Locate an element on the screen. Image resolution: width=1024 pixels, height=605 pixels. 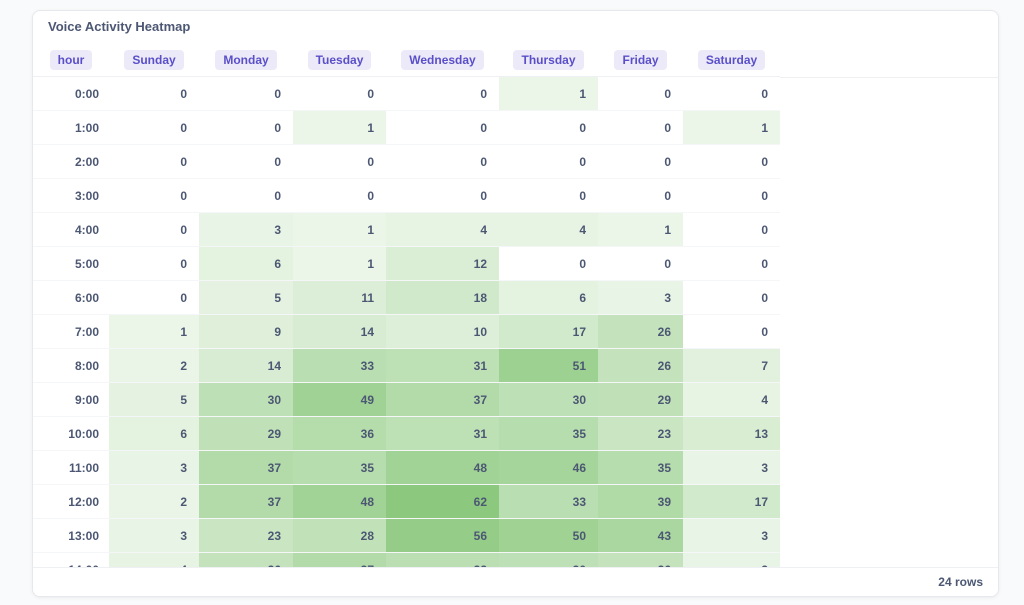
column-header-saturday: Saturday is located at coordinates (731, 60).